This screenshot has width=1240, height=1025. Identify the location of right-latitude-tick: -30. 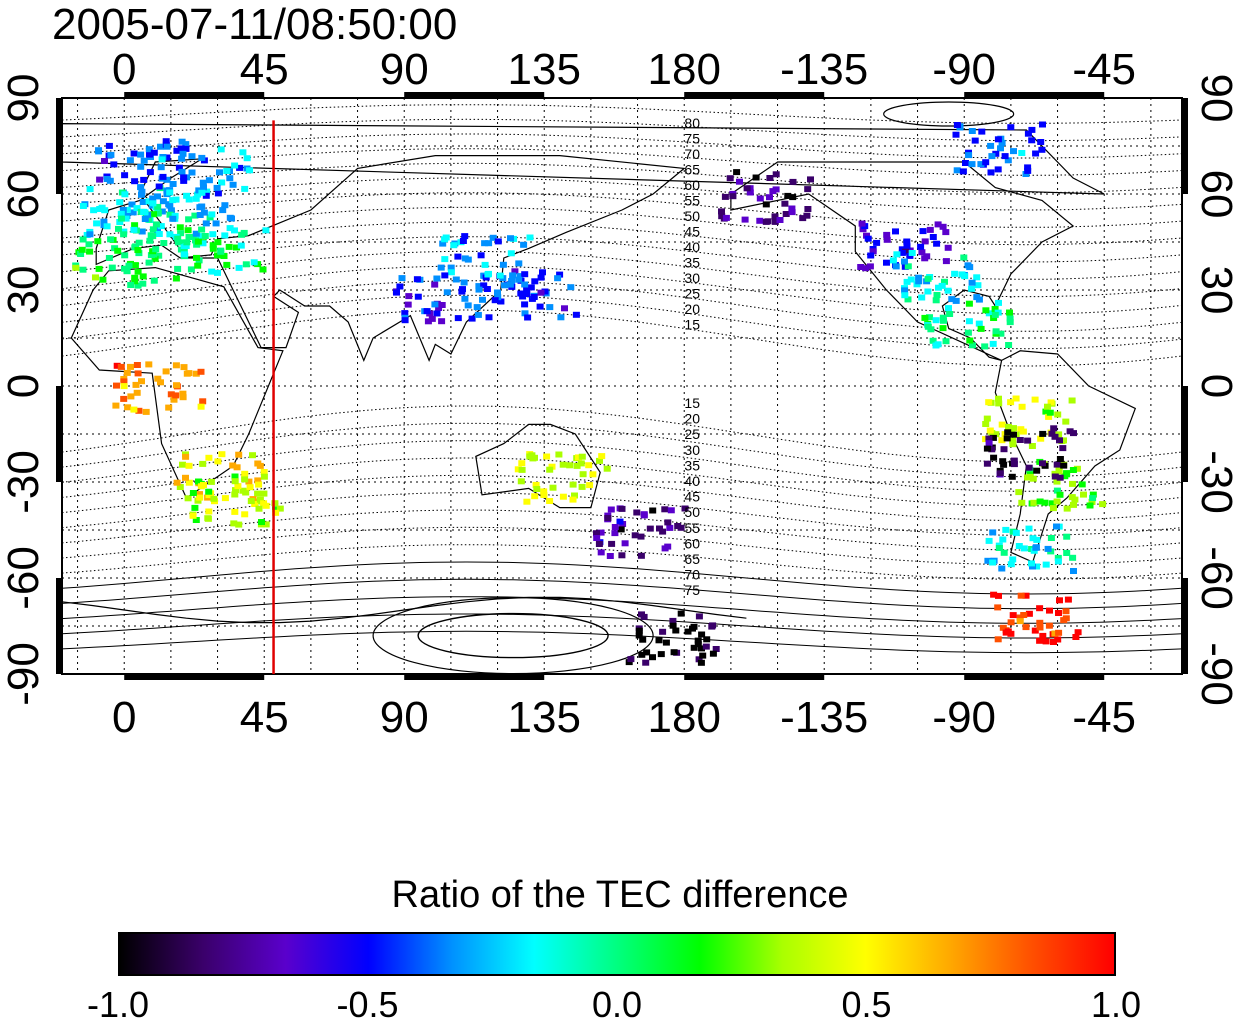
(1216, 482).